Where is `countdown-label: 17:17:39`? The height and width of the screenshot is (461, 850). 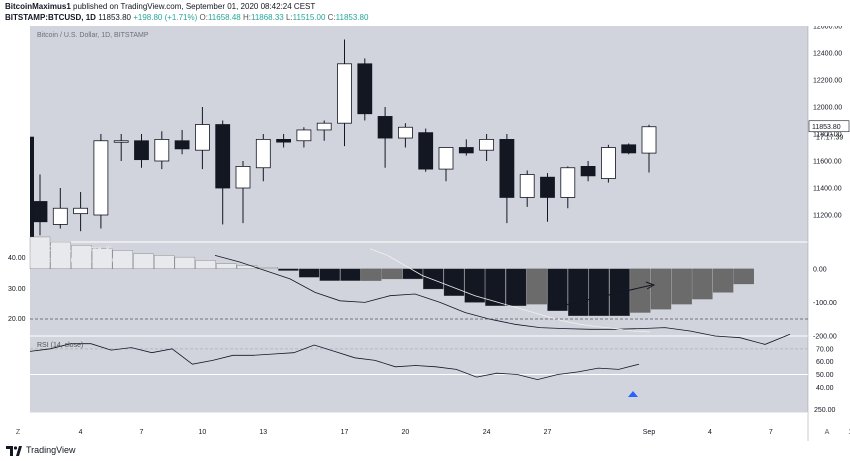 countdown-label: 17:17:39 is located at coordinates (829, 138).